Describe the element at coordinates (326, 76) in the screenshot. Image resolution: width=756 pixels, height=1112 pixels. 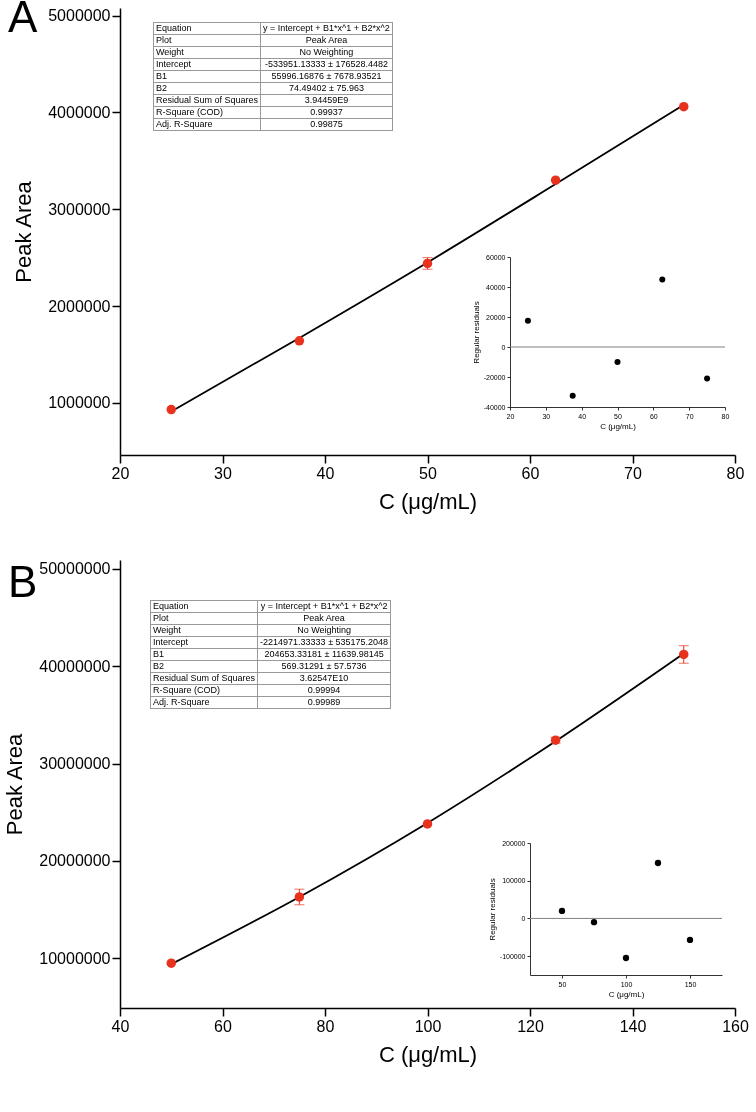
I see `annotation: 55996.16876 ± 7678.93521` at that location.